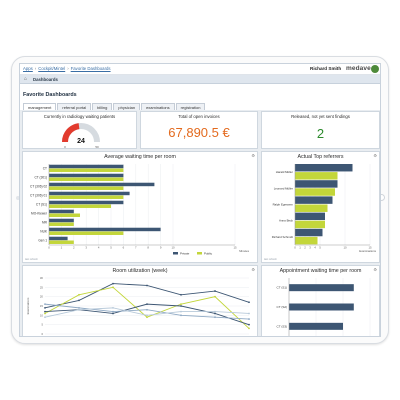 This screenshot has height=400, width=400. Describe the element at coordinates (38, 187) in the screenshot. I see `y-category-label: CT (306) 02` at that location.